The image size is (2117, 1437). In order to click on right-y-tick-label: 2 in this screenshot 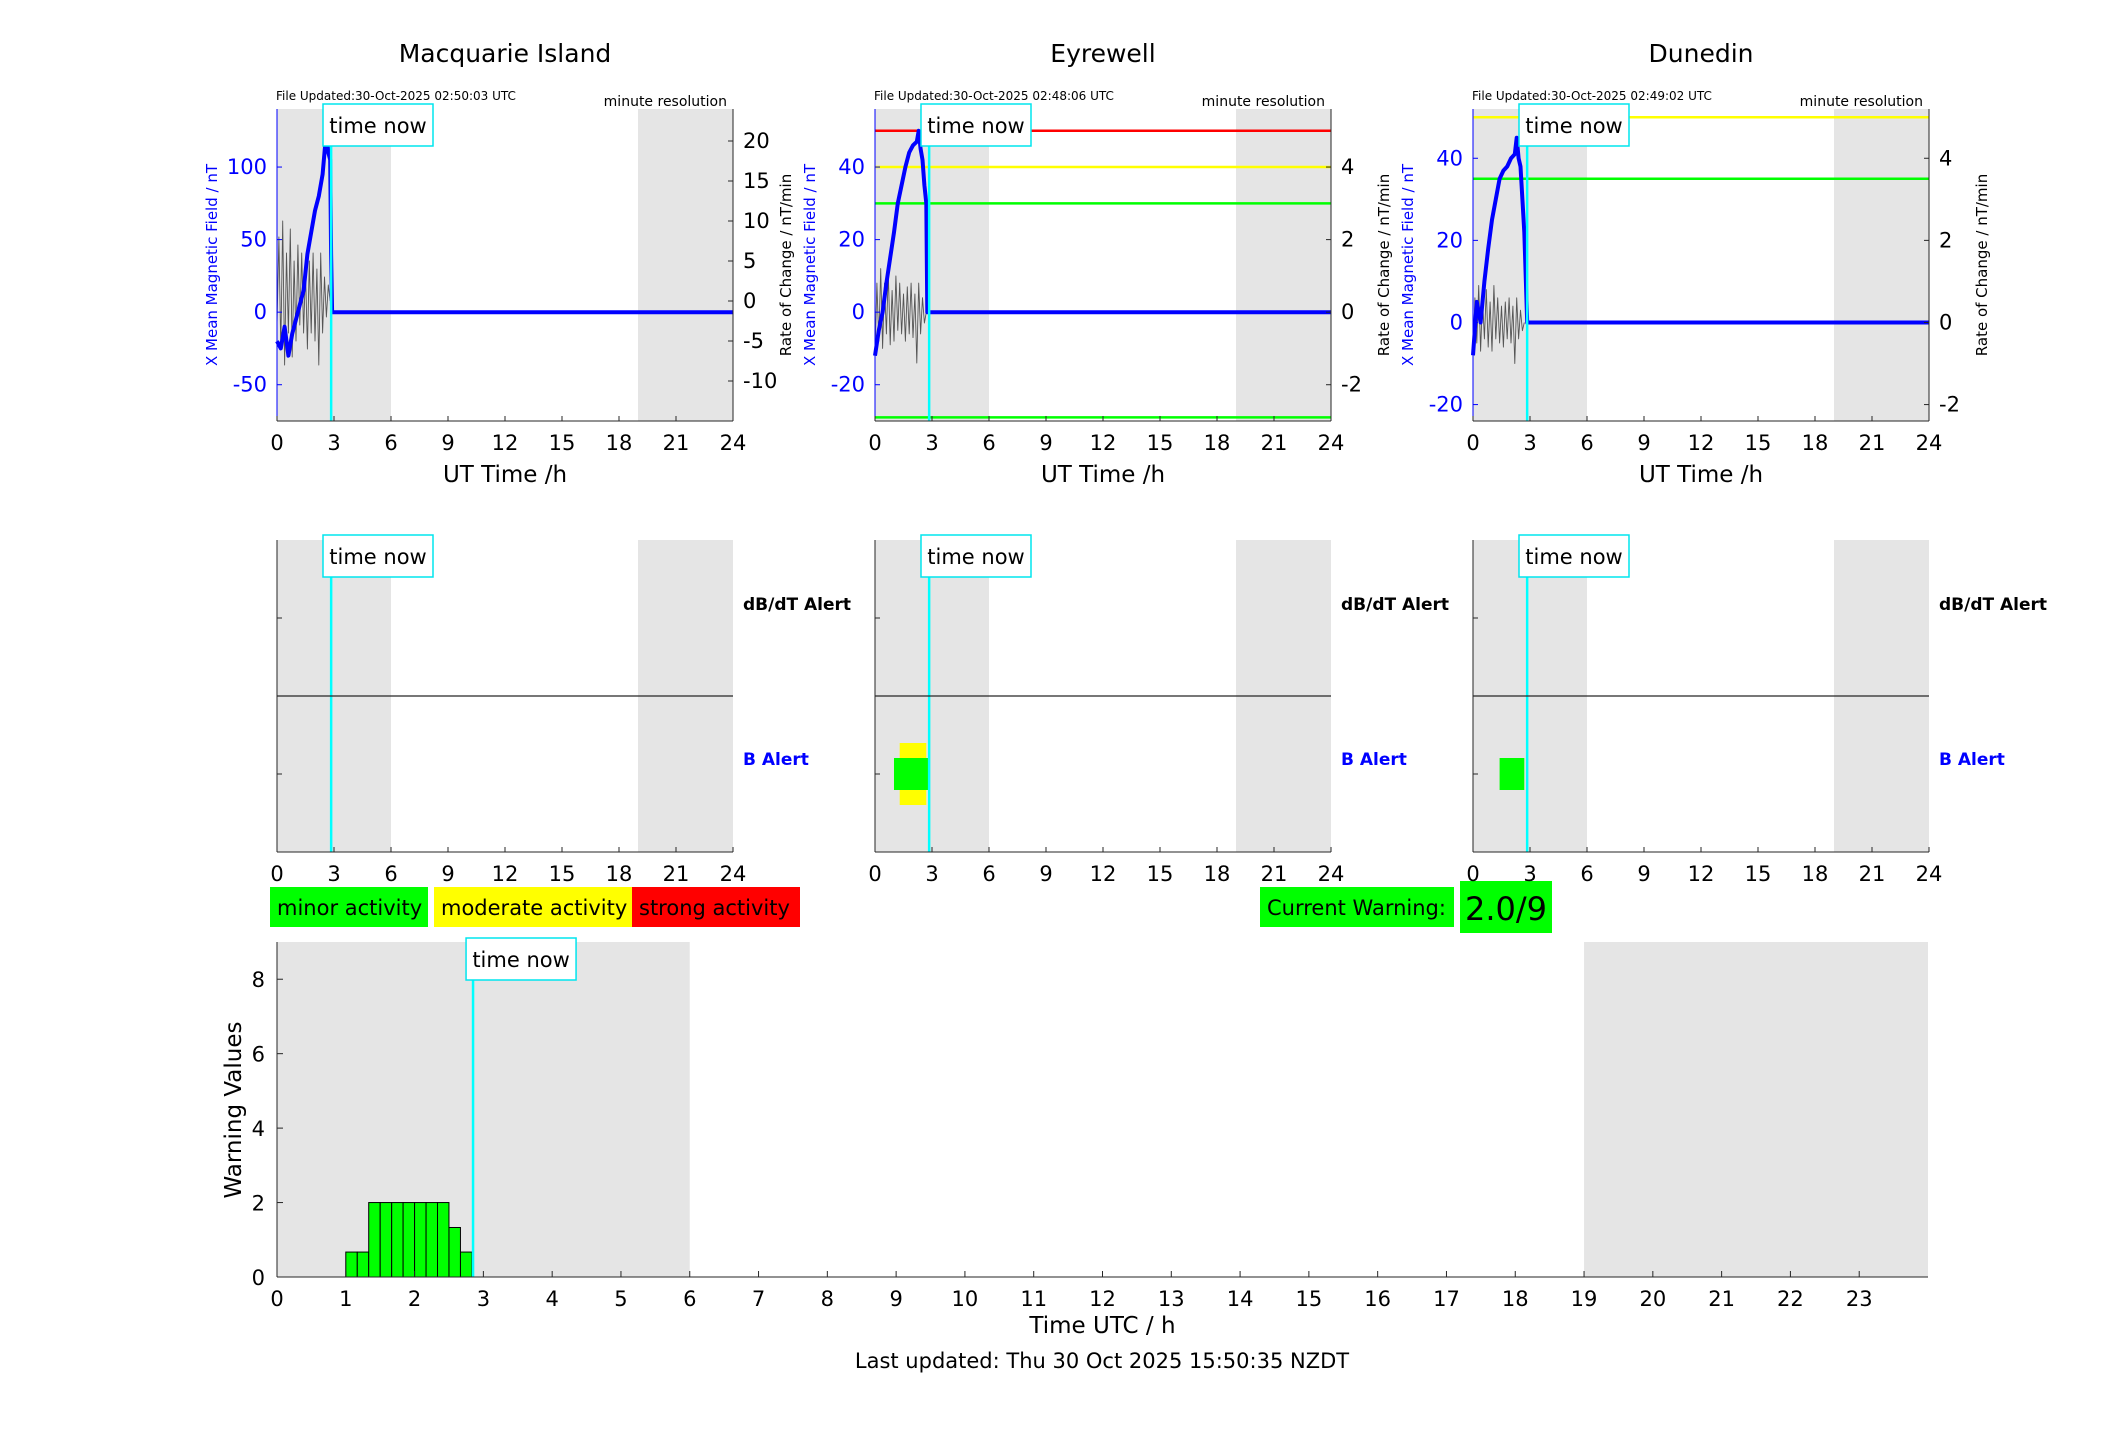, I will do `click(1945, 240)`.